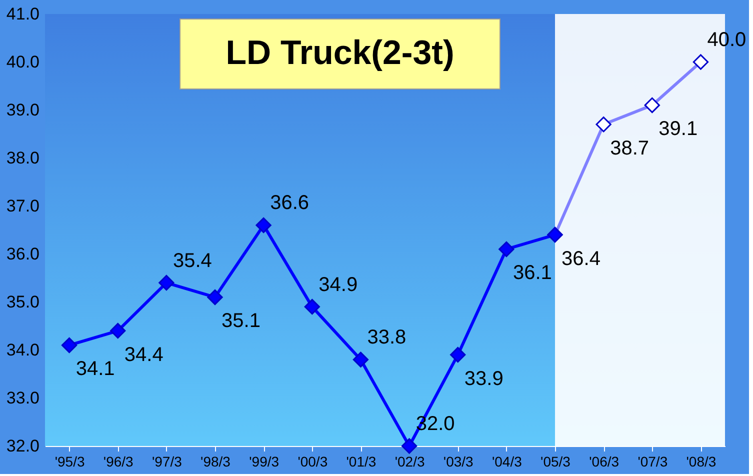 This screenshot has height=476, width=753. What do you see at coordinates (409, 462) in the screenshot?
I see `x-tick-label: '02/3` at bounding box center [409, 462].